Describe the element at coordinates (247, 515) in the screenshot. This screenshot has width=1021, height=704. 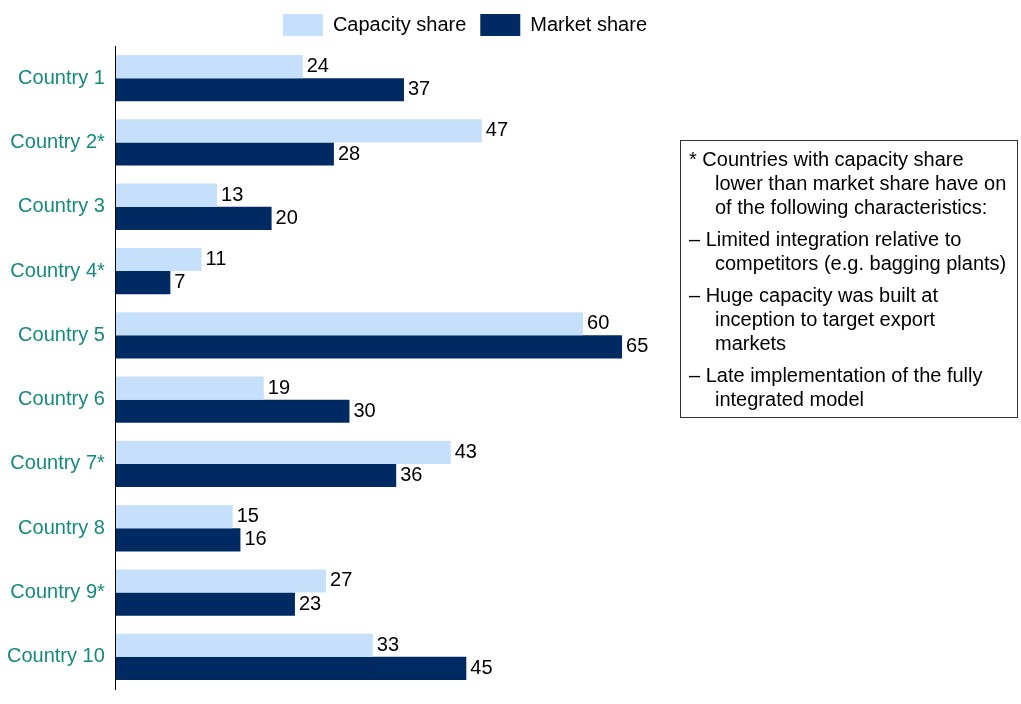
I see `data-label: 15` at that location.